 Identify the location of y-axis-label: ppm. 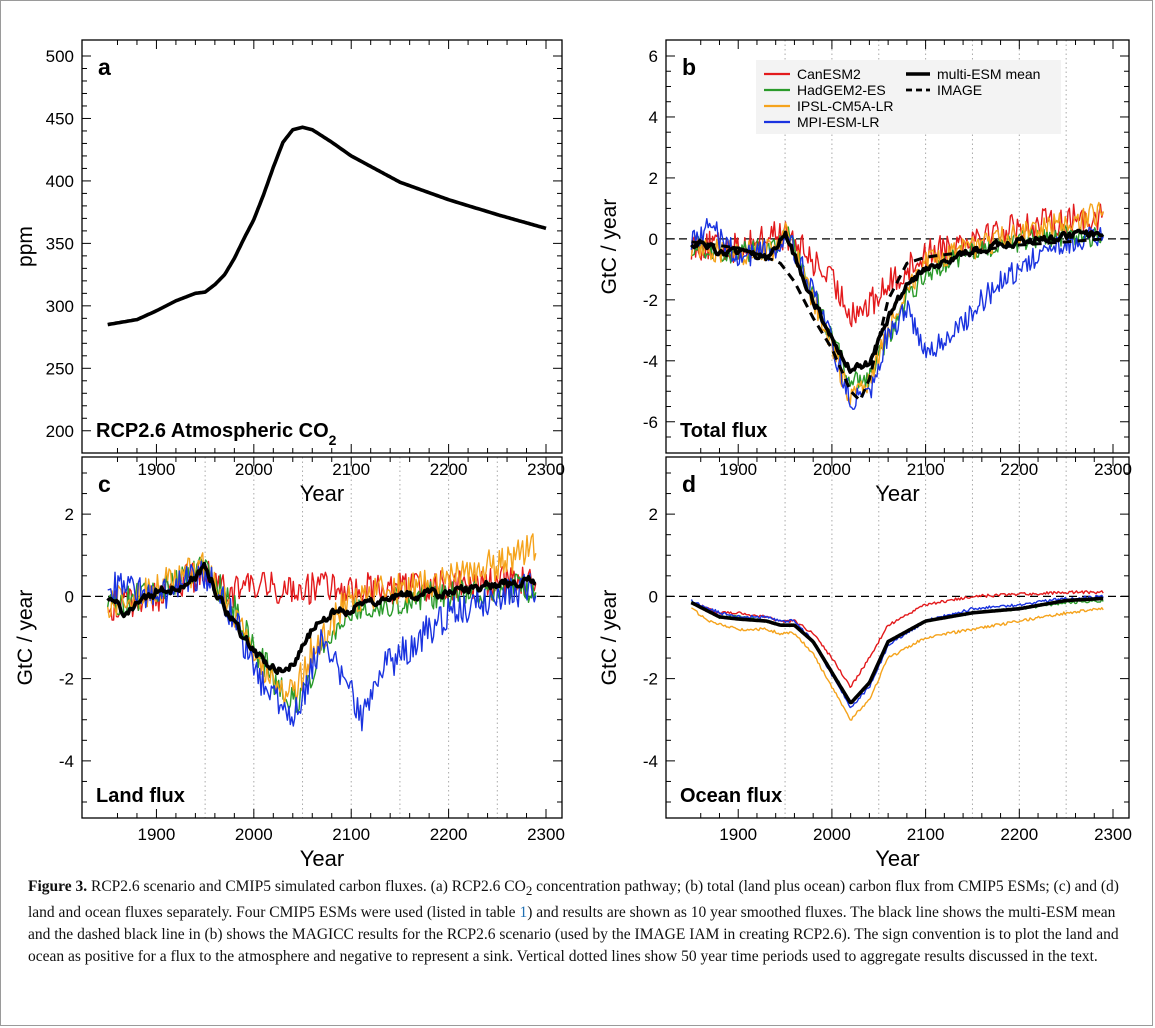
(25, 246).